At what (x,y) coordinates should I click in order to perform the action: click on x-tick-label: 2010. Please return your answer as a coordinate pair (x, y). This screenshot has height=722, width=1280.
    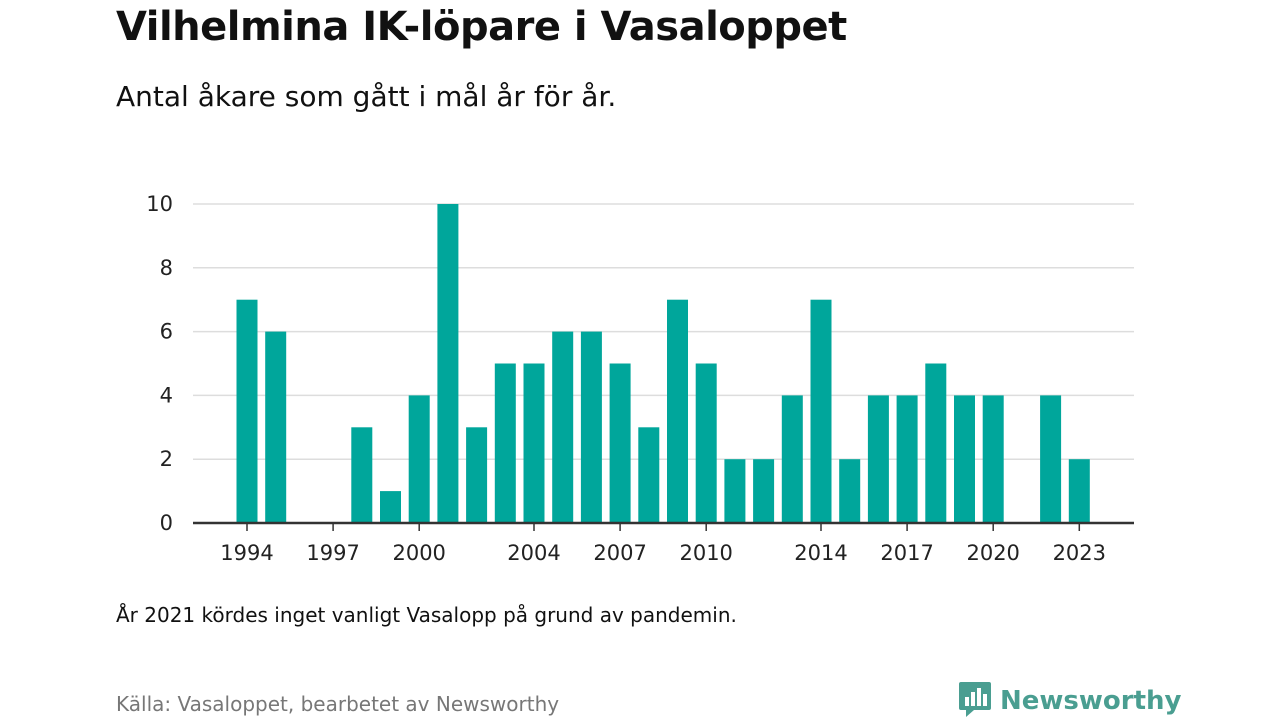
    Looking at the image, I should click on (705, 553).